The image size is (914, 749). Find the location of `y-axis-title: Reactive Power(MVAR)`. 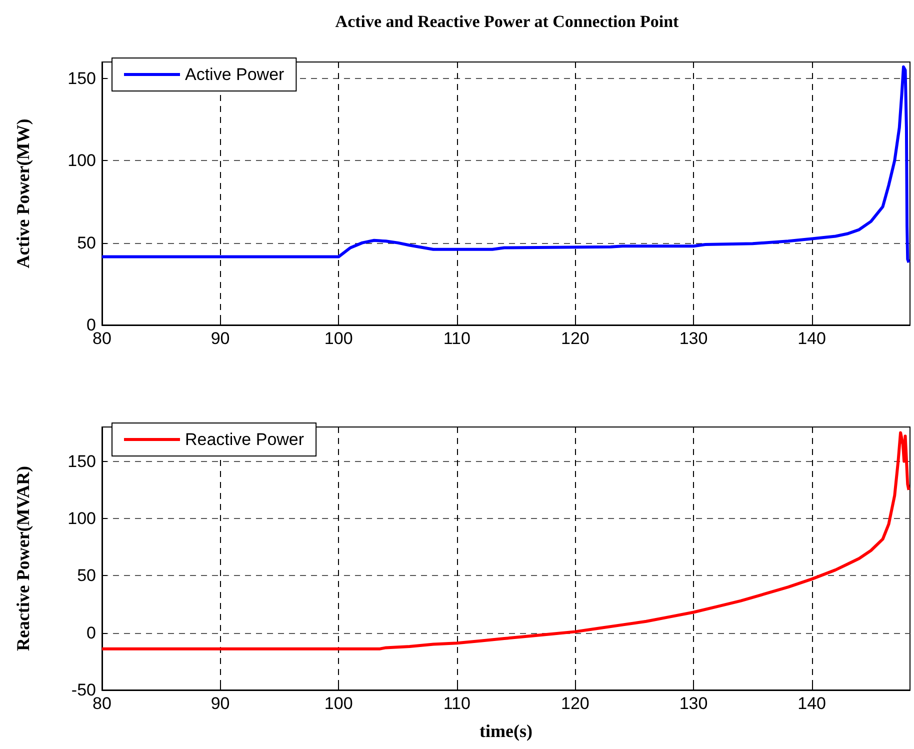

y-axis-title: Reactive Power(MVAR) is located at coordinates (23, 559).